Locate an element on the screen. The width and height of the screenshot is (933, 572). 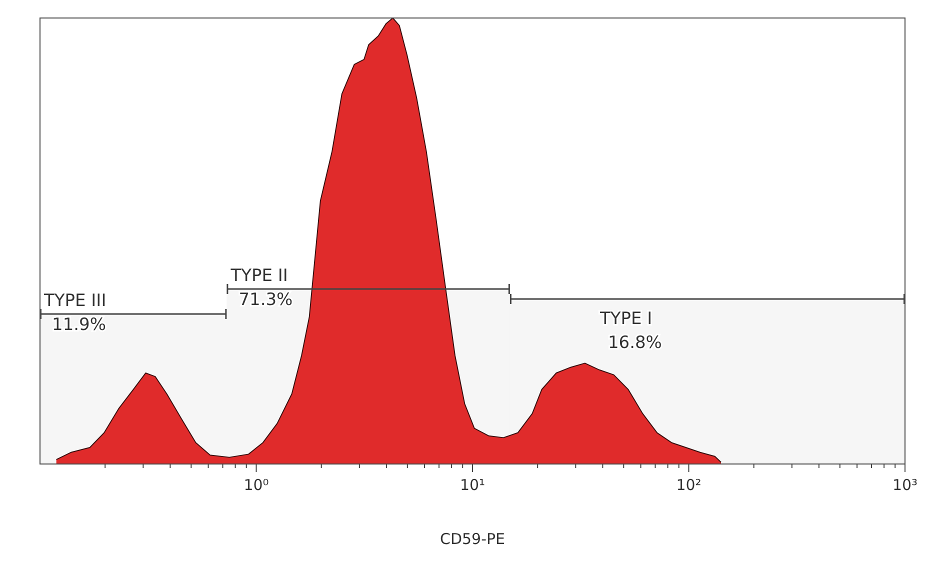
x-tick-label: 10² is located at coordinates (689, 485).